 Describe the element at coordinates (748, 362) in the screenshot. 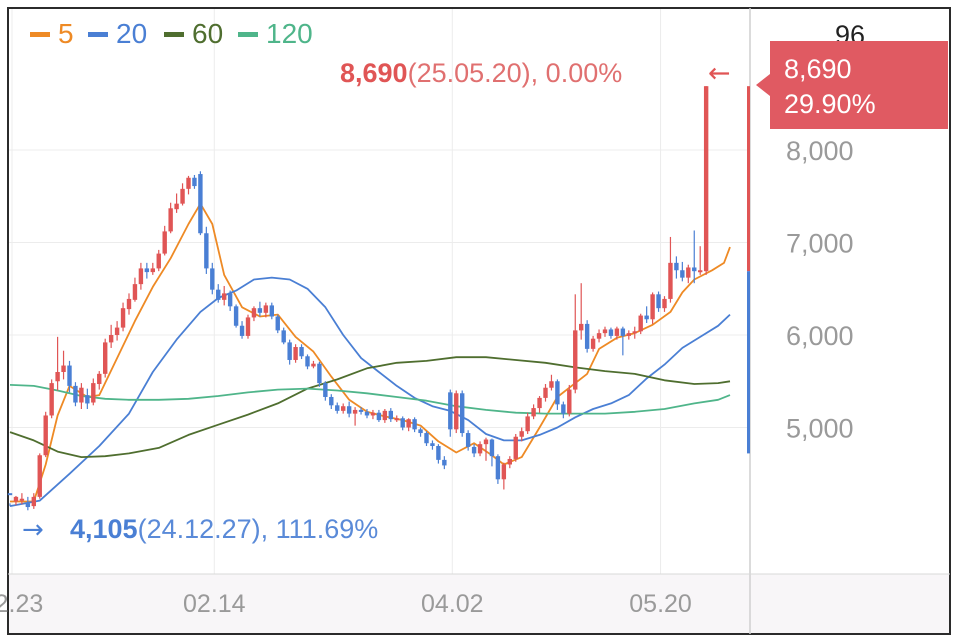

I see `edge-bar-down` at that location.